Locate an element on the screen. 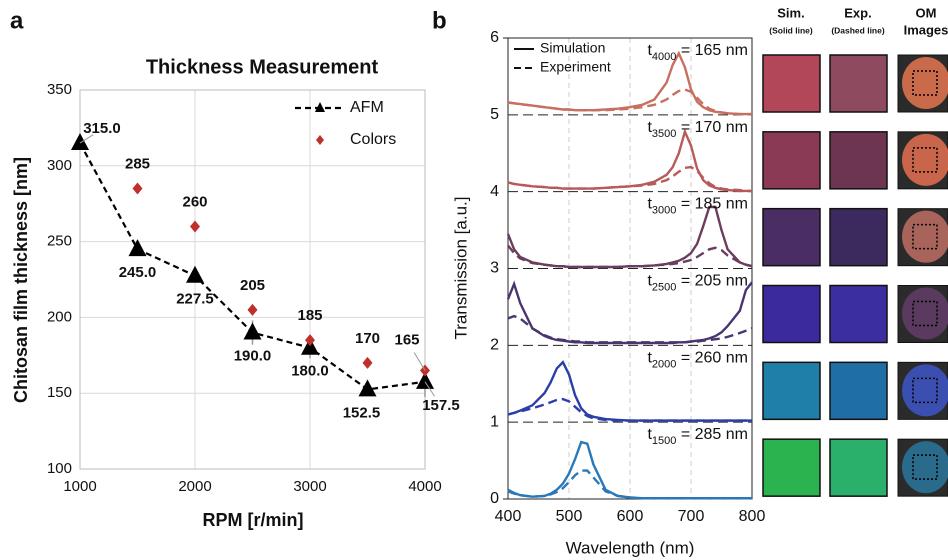 This screenshot has height=560, width=948. y-axis-label: Transmission [a.u.] is located at coordinates (460, 268).